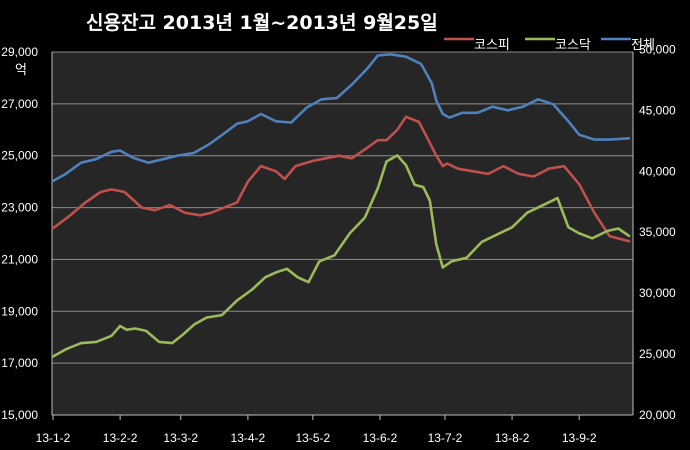  What do you see at coordinates (492, 45) in the screenshot?
I see `legend-label: 코스피` at bounding box center [492, 45].